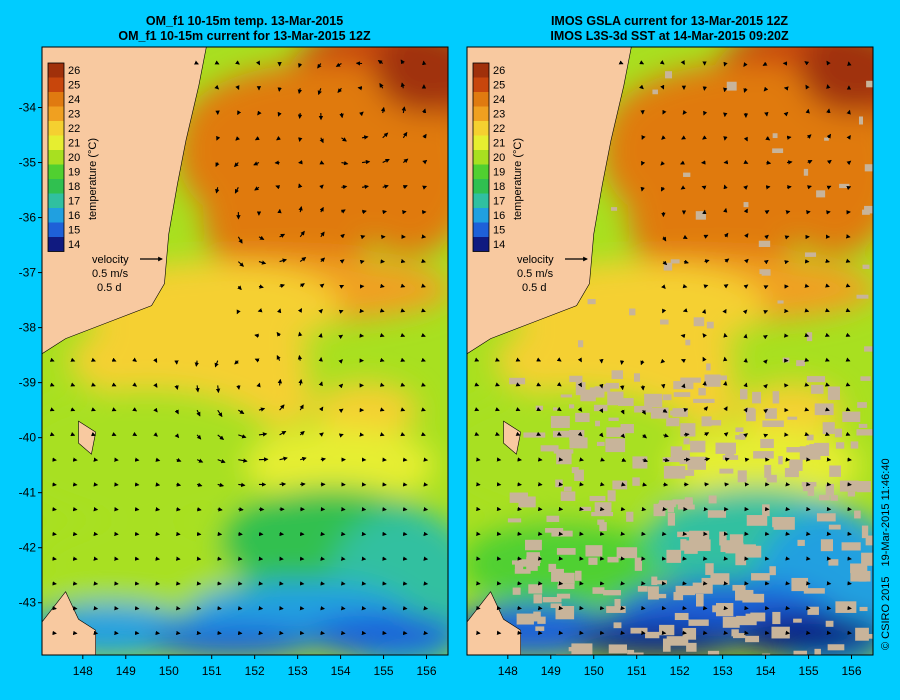  Describe the element at coordinates (481, 215) in the screenshot. I see `colorbar-swatch` at that location.